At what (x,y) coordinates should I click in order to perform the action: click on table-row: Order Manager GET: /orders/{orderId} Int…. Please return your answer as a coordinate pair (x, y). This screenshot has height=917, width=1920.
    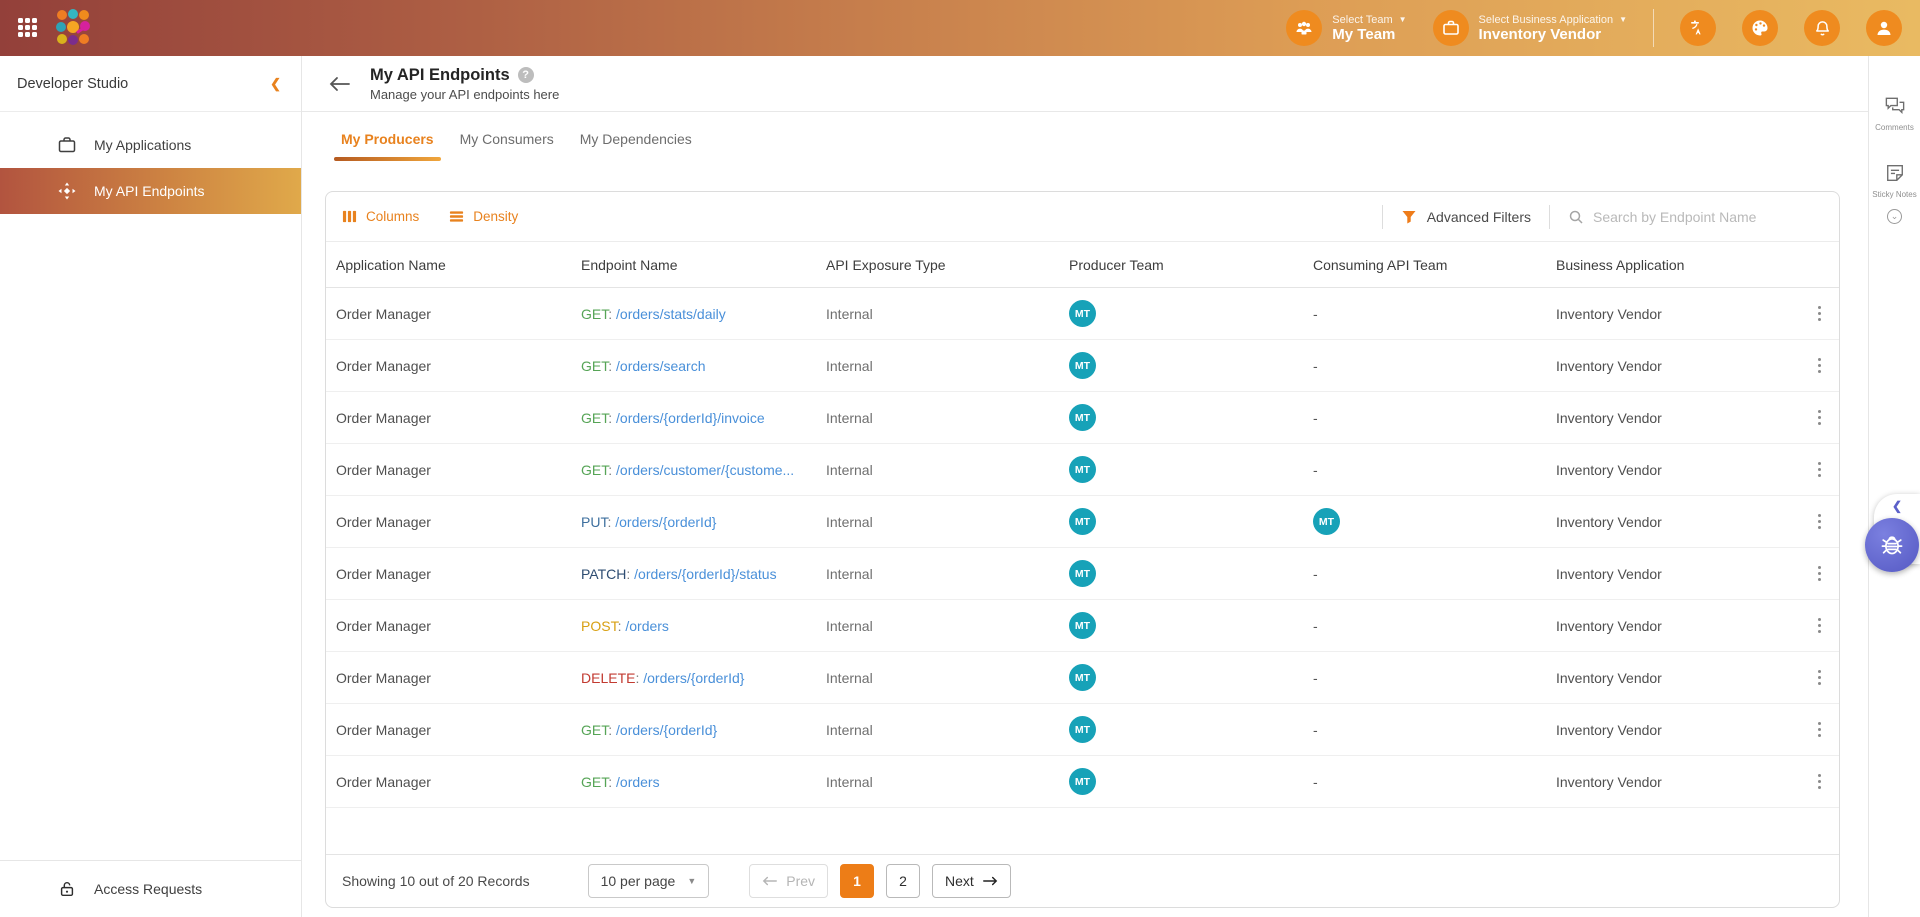
    Looking at the image, I should click on (1082, 730).